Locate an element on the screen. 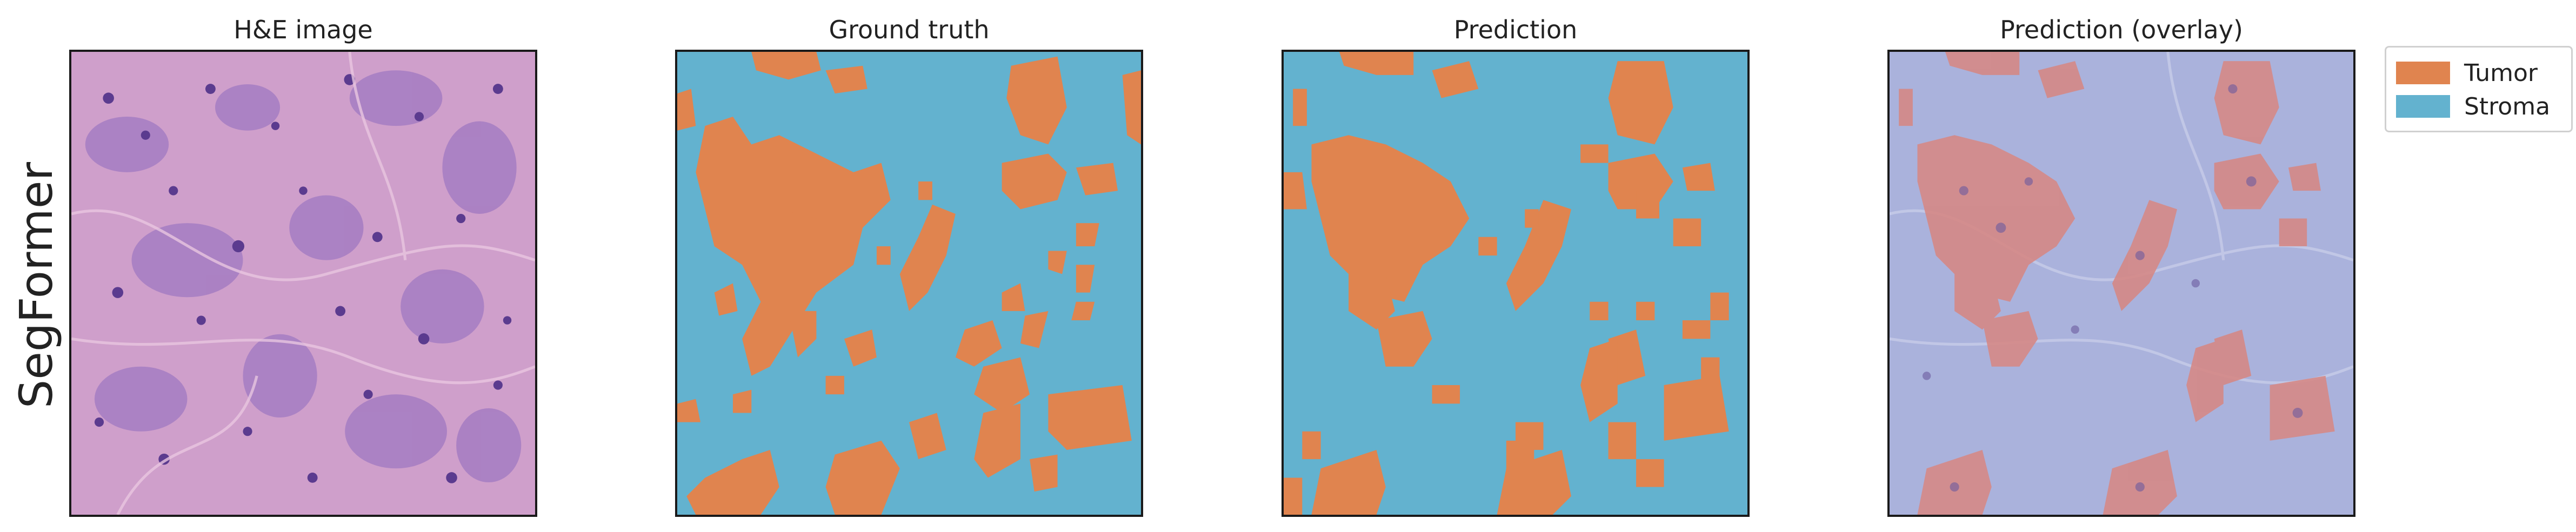  row-label-text: SegFormer is located at coordinates (36, 284).